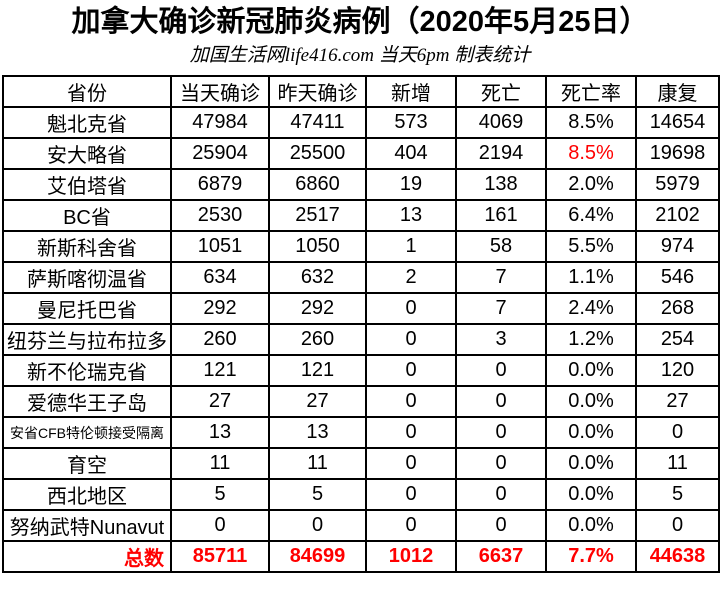 The width and height of the screenshot is (720, 589). Describe the element at coordinates (501, 556) in the screenshot. I see `total-deaths: 6637` at that location.